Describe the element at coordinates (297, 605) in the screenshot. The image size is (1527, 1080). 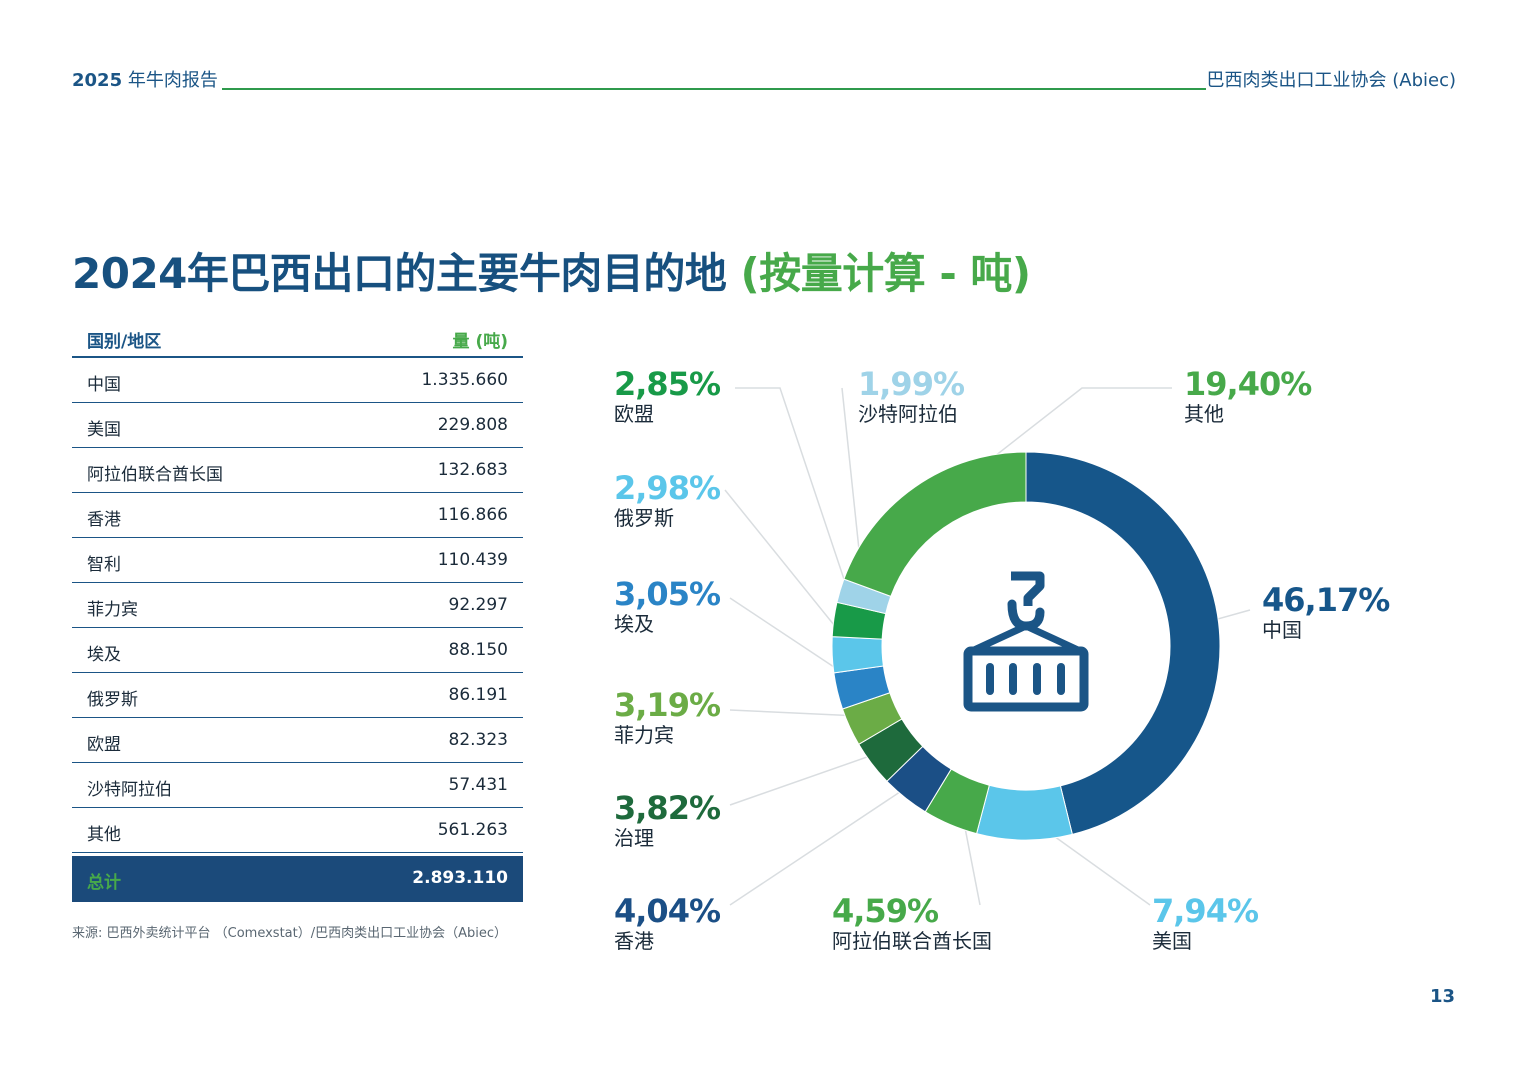
I see `table-row: 菲力宾 92.297` at that location.